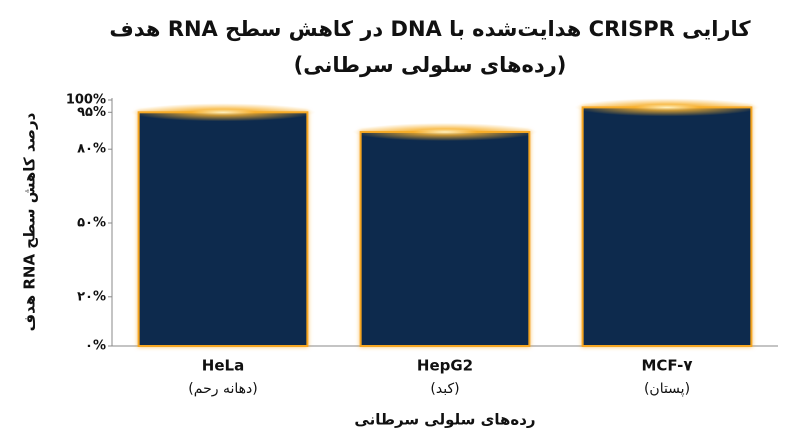  I want to click on chart-subtitle: (رده‌های سلولی سرطانی), so click(430, 65).